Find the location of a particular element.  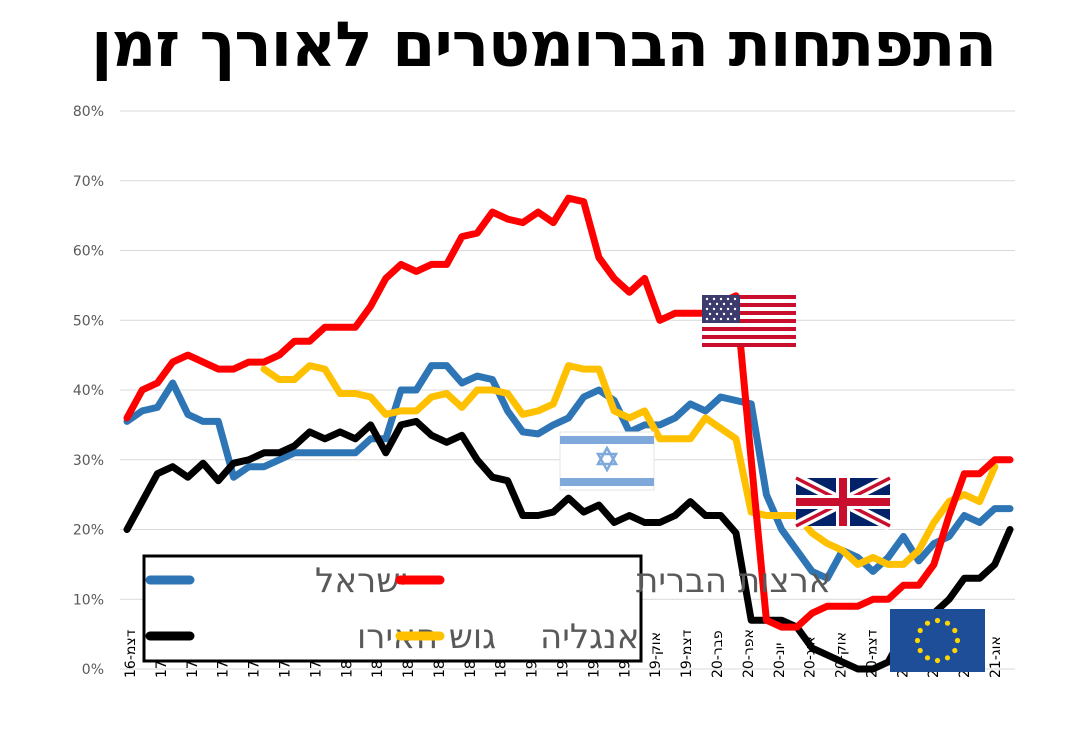

x-tick-label: אוק-20 is located at coordinates (842, 655).